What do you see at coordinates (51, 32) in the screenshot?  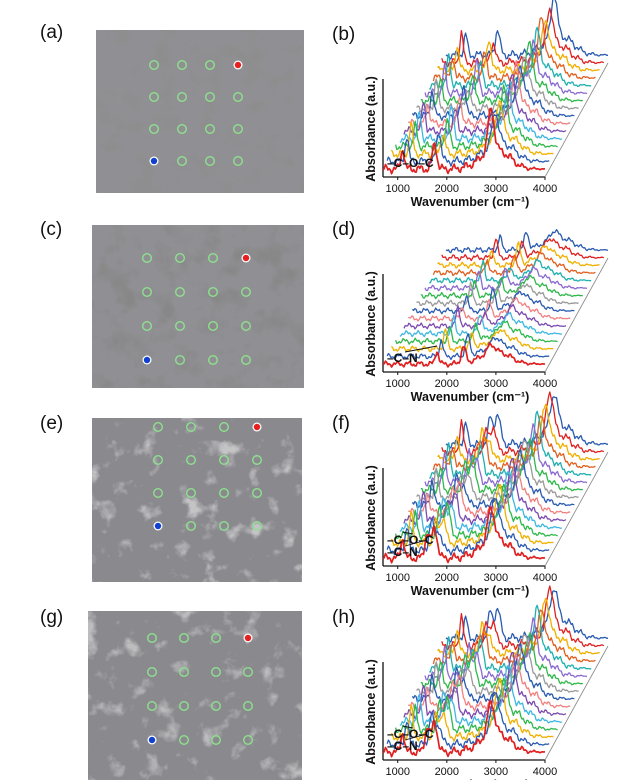 I see `panel-label-a: (a)` at bounding box center [51, 32].